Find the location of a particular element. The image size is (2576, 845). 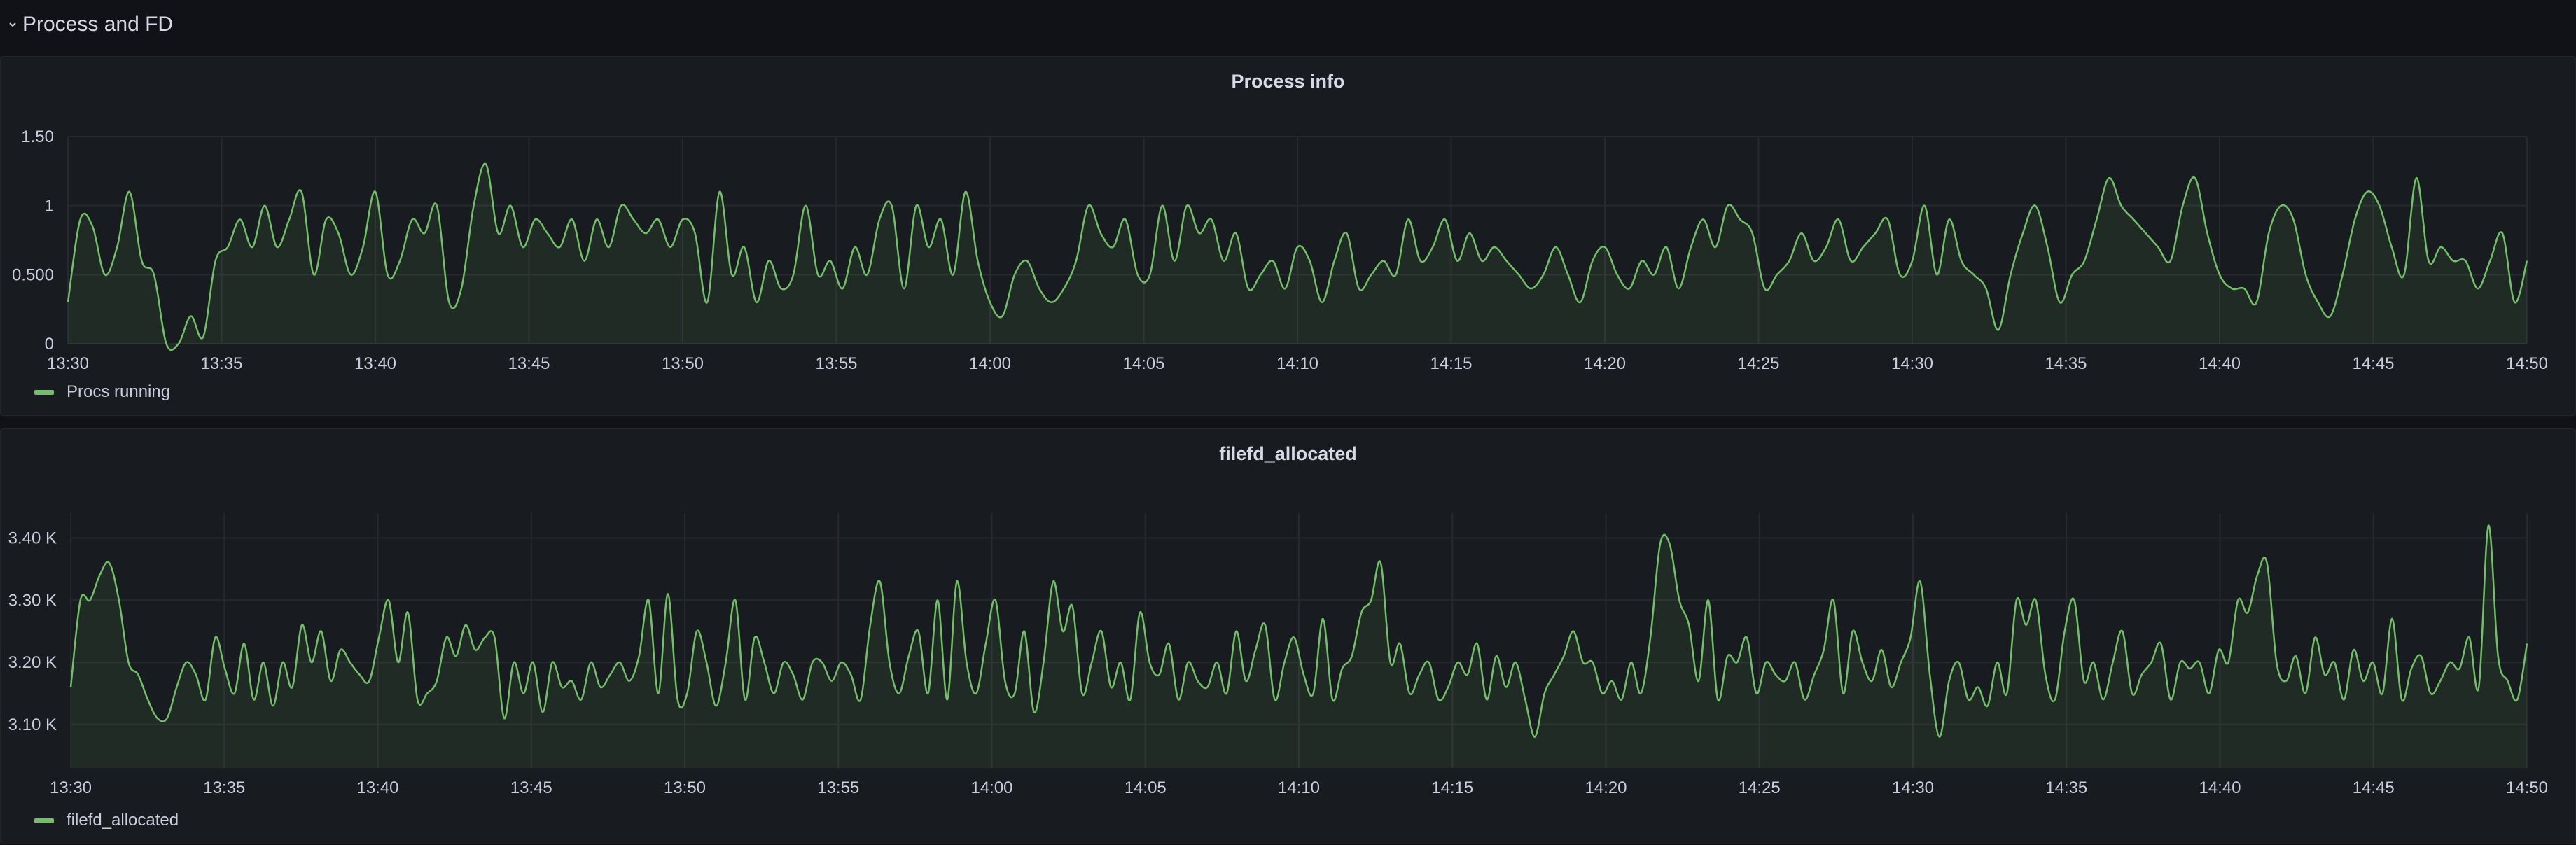

y-tick-label: 0.500 is located at coordinates (33, 275).